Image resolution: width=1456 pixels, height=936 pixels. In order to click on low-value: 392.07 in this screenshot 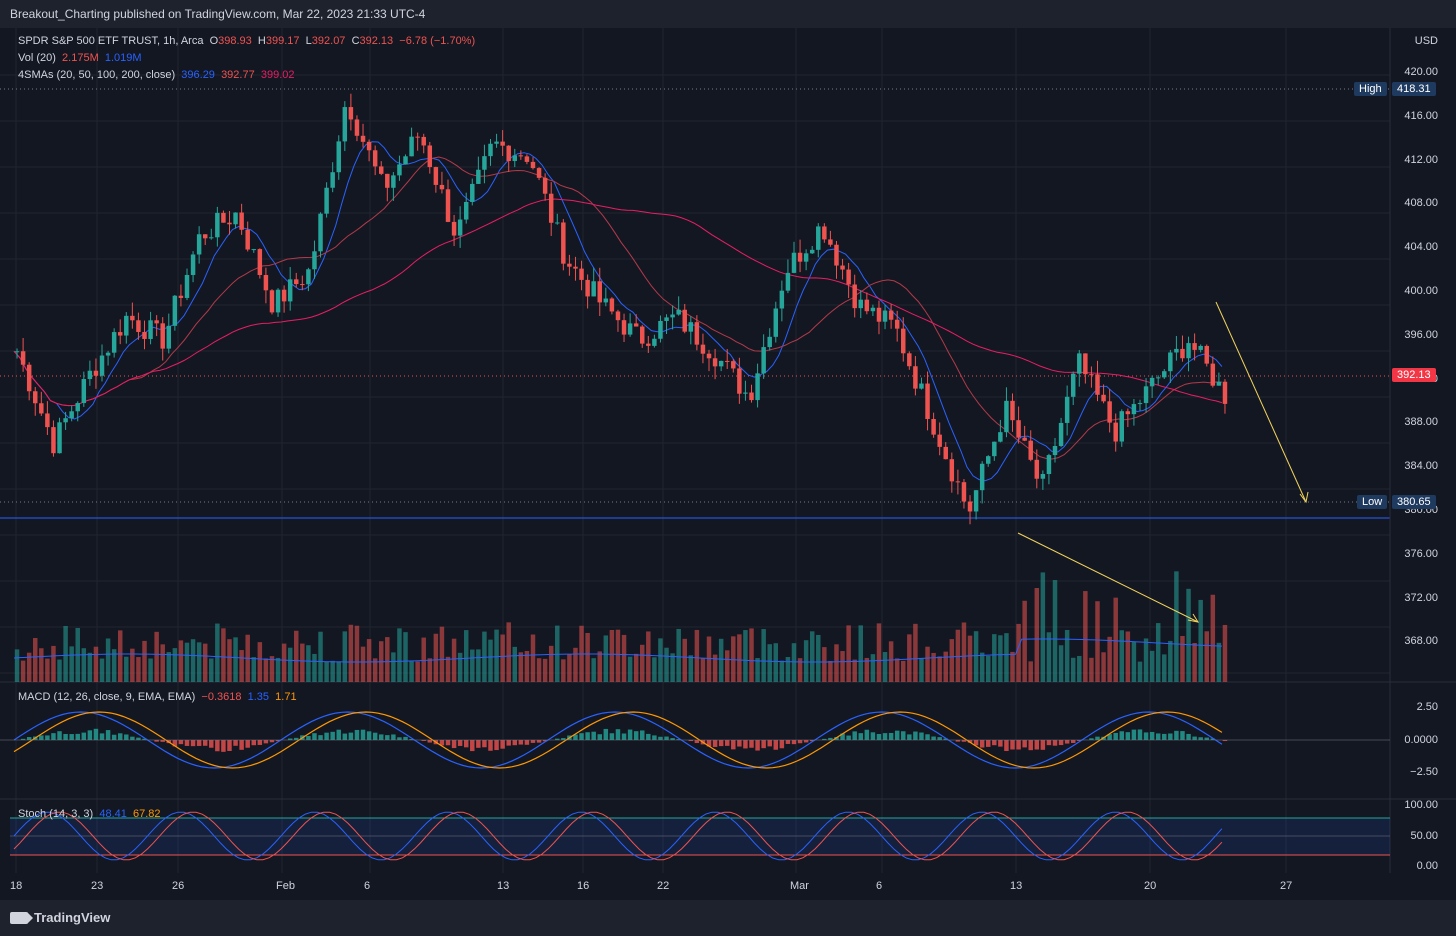, I will do `click(328, 41)`.